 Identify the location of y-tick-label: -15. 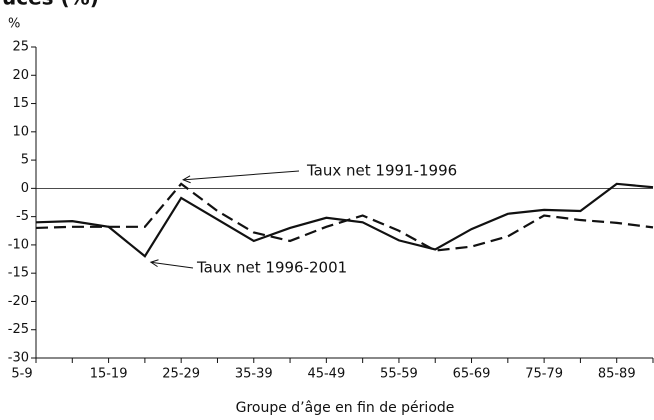
(18, 273).